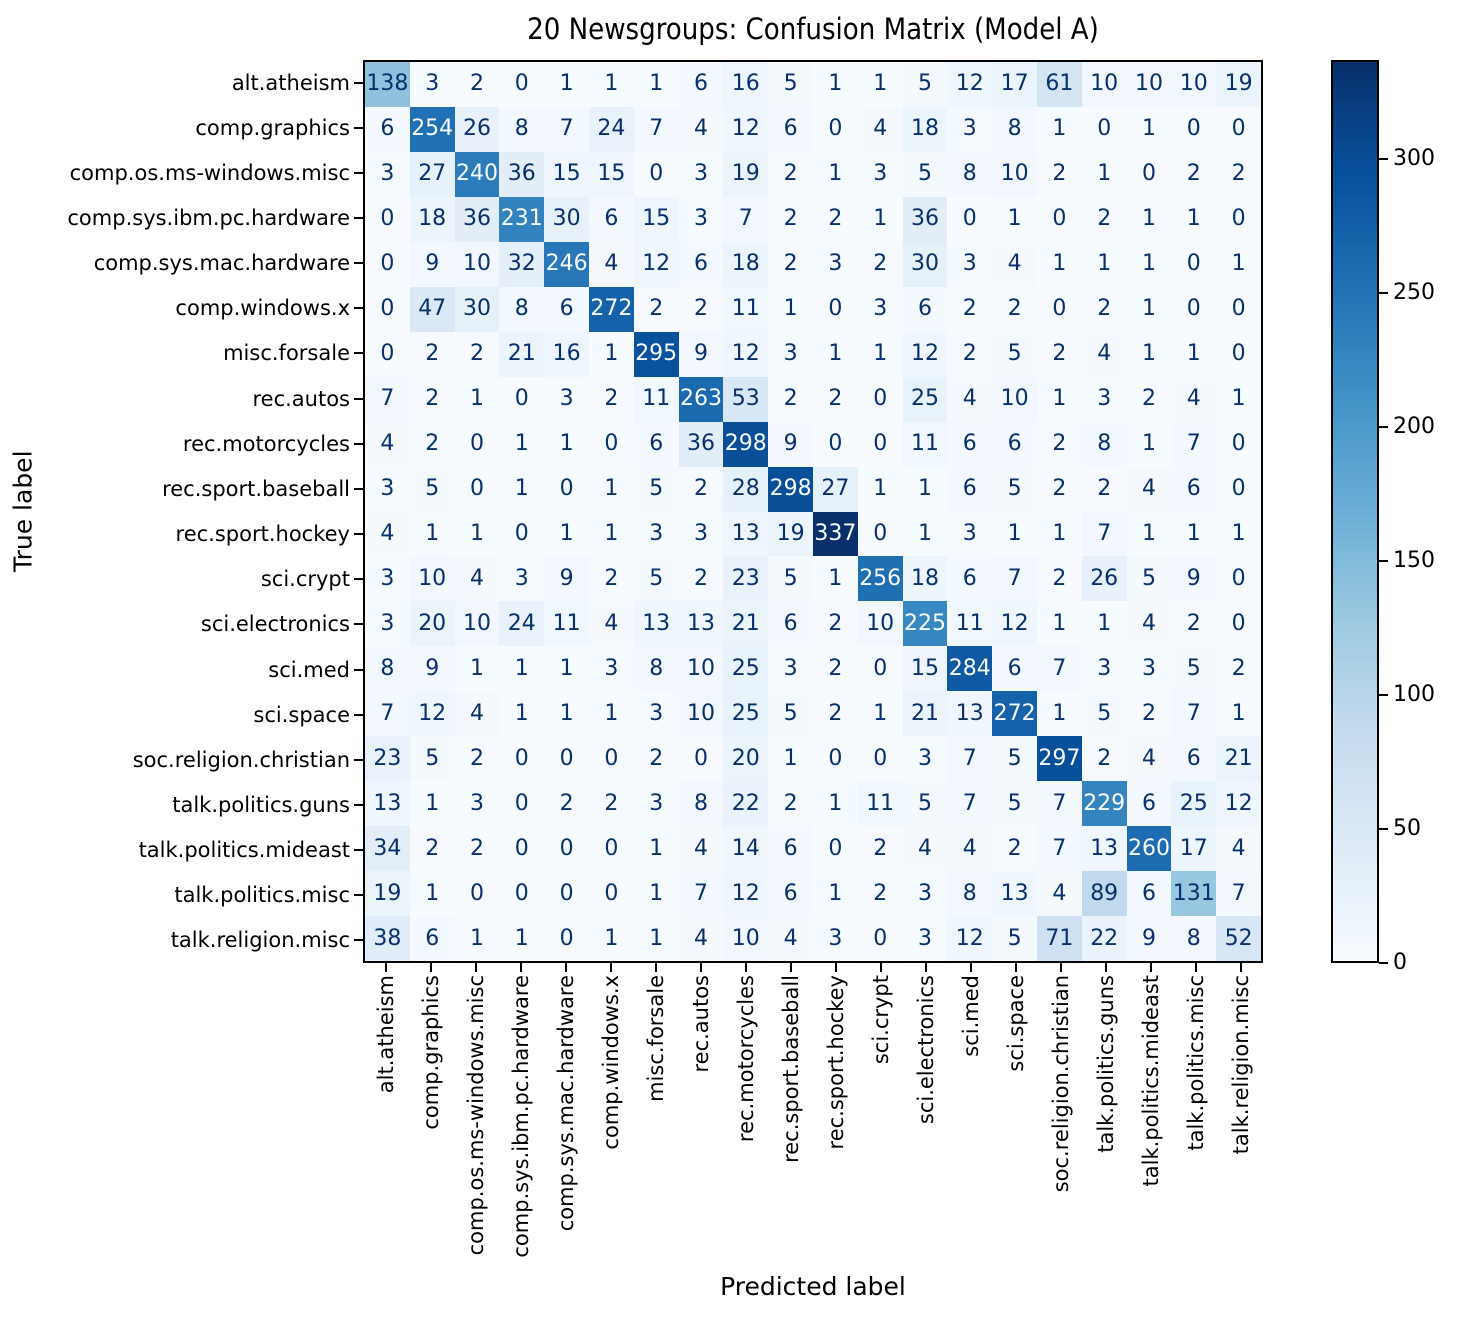 This screenshot has height=1324, width=1467. What do you see at coordinates (610, 1062) in the screenshot?
I see `x-tick-label: comp.windows.x` at bounding box center [610, 1062].